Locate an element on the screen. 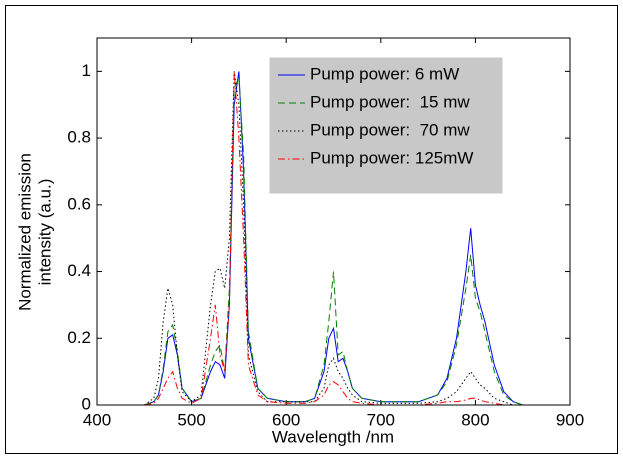 Image resolution: width=623 pixels, height=460 pixels. x-tick-label: 600 is located at coordinates (286, 419).